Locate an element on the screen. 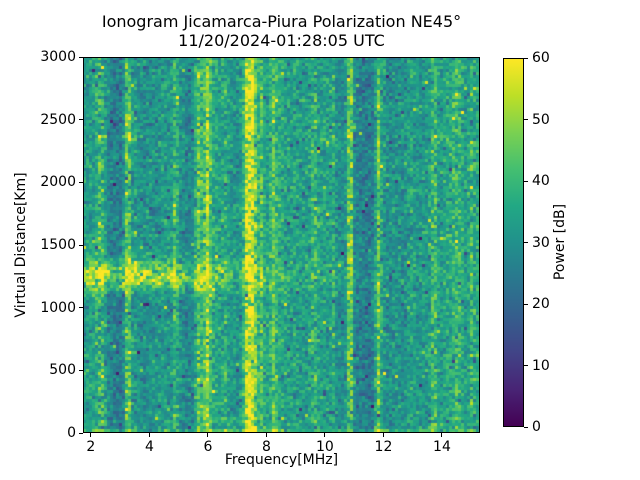 The height and width of the screenshot is (480, 640). x-tick-label: 8 is located at coordinates (266, 447).